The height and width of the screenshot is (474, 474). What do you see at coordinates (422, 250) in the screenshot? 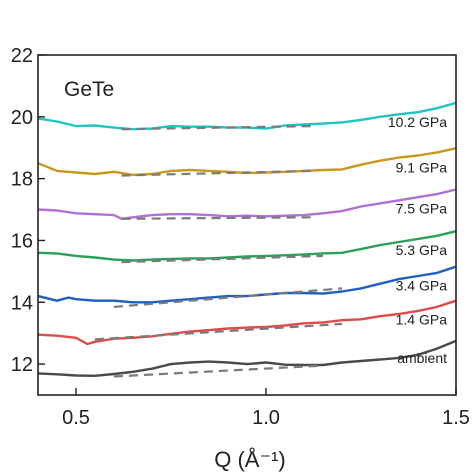
I see `series-label-3: 5.3 GPa` at bounding box center [422, 250].